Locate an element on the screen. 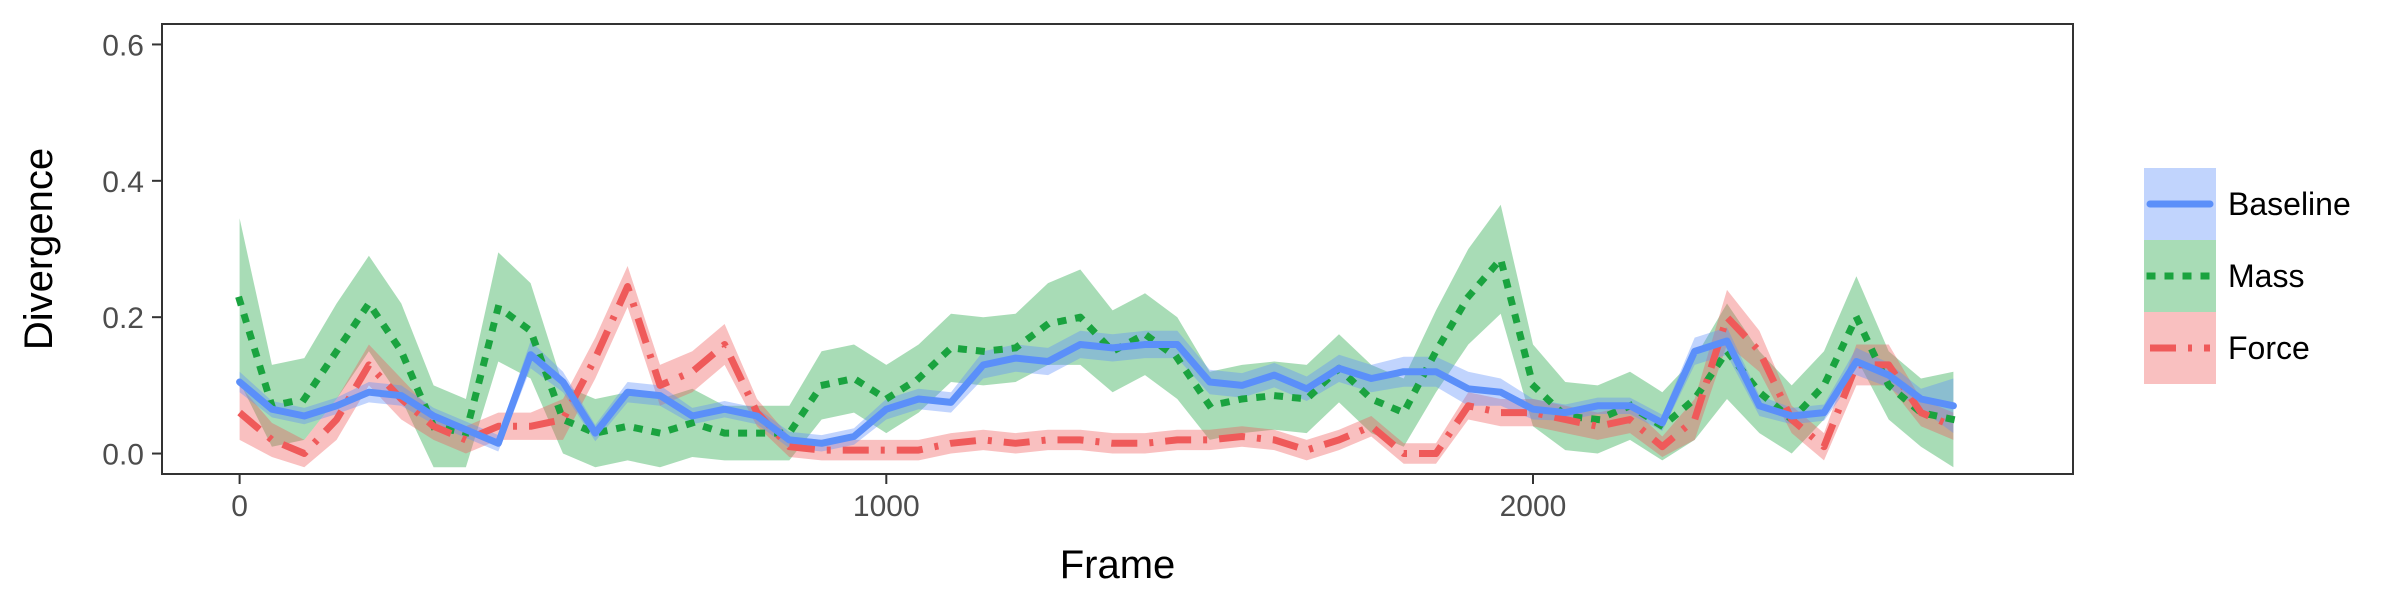 The width and height of the screenshot is (2400, 600). legend-item-force: Force is located at coordinates (2227, 348).